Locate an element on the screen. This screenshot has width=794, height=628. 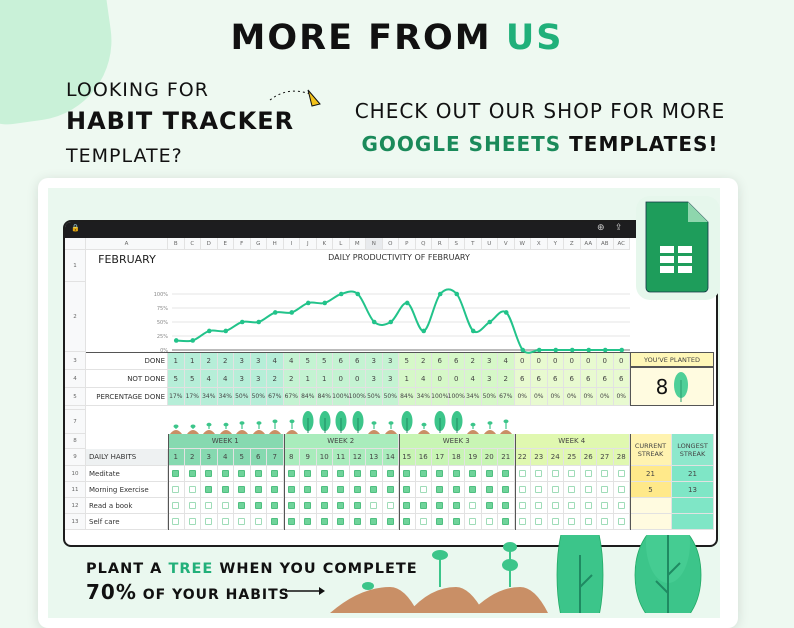
zoom-icon: ⊕ is located at coordinates (601, 228).